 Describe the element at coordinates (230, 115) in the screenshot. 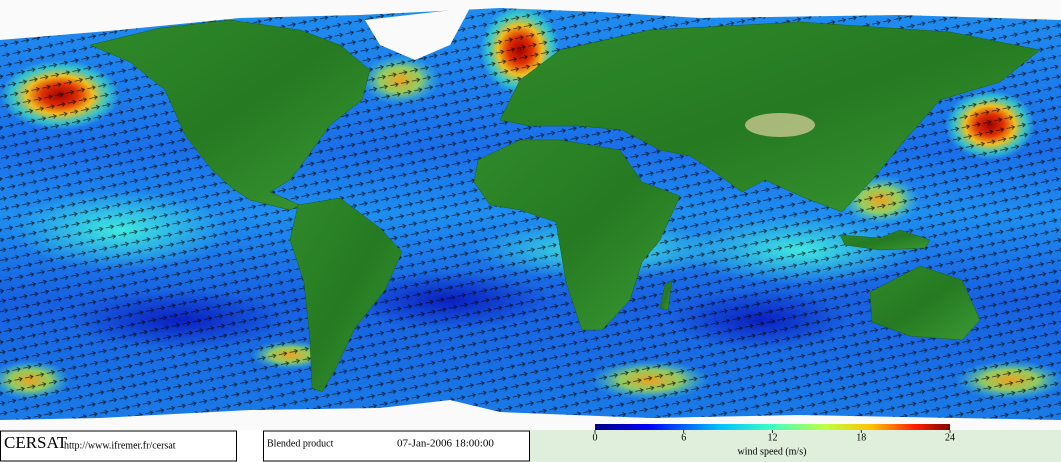

I see `north-america` at that location.